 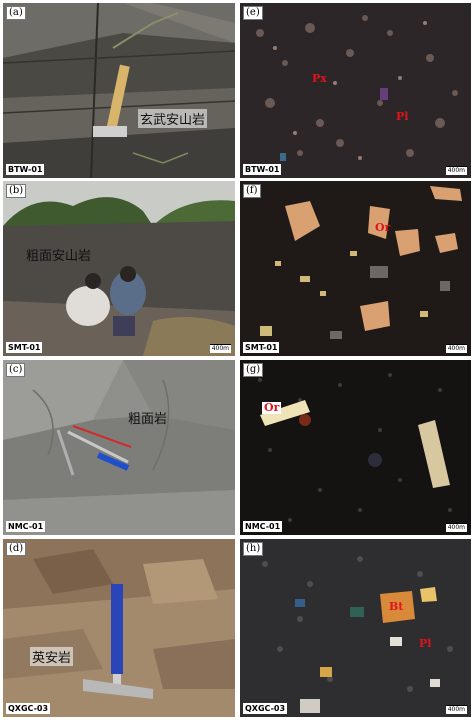 I want to click on micrograph-h, so click(x=355, y=628).